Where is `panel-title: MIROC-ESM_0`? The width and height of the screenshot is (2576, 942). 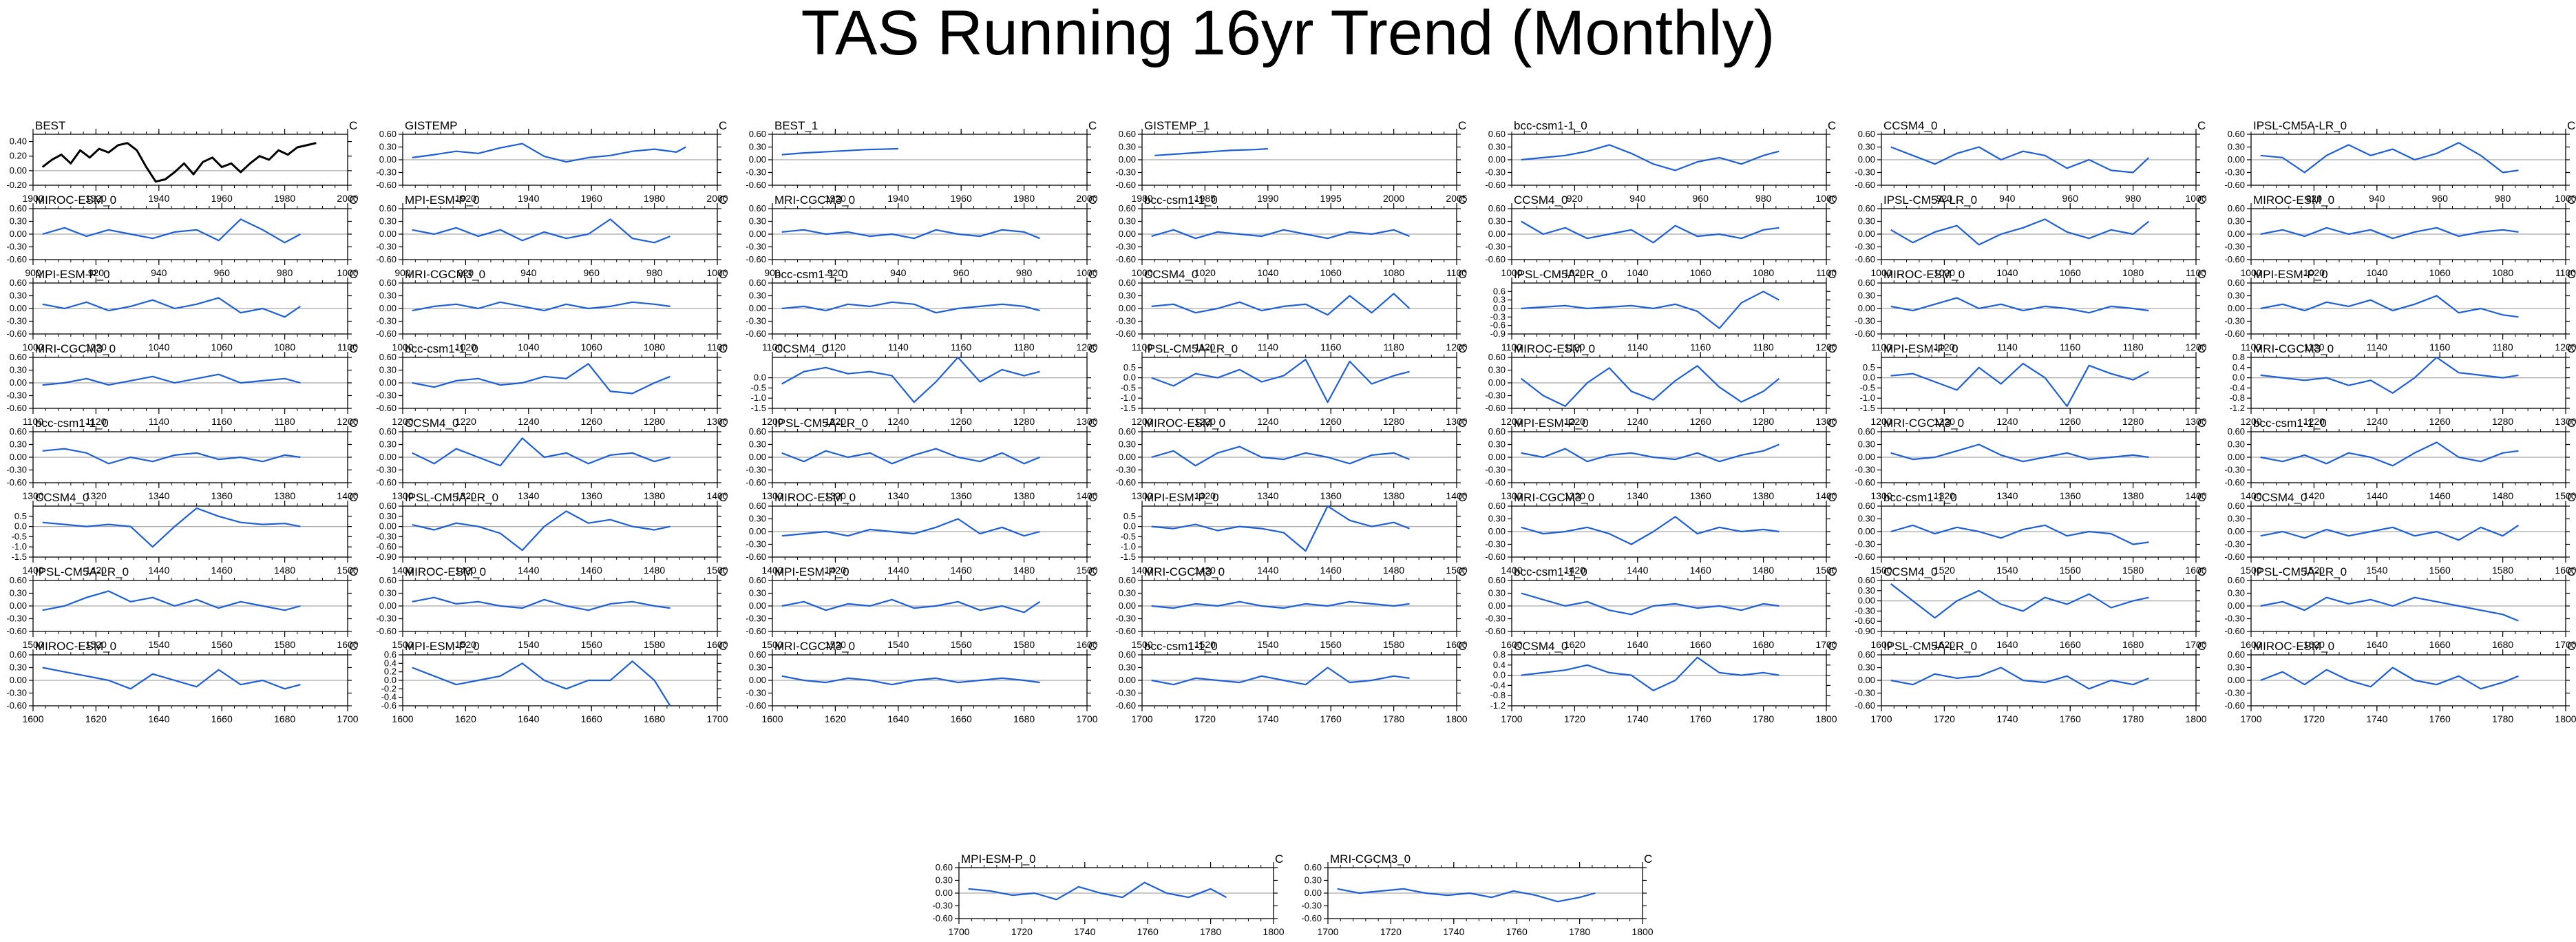 panel-title: MIROC-ESM_0 is located at coordinates (1924, 274).